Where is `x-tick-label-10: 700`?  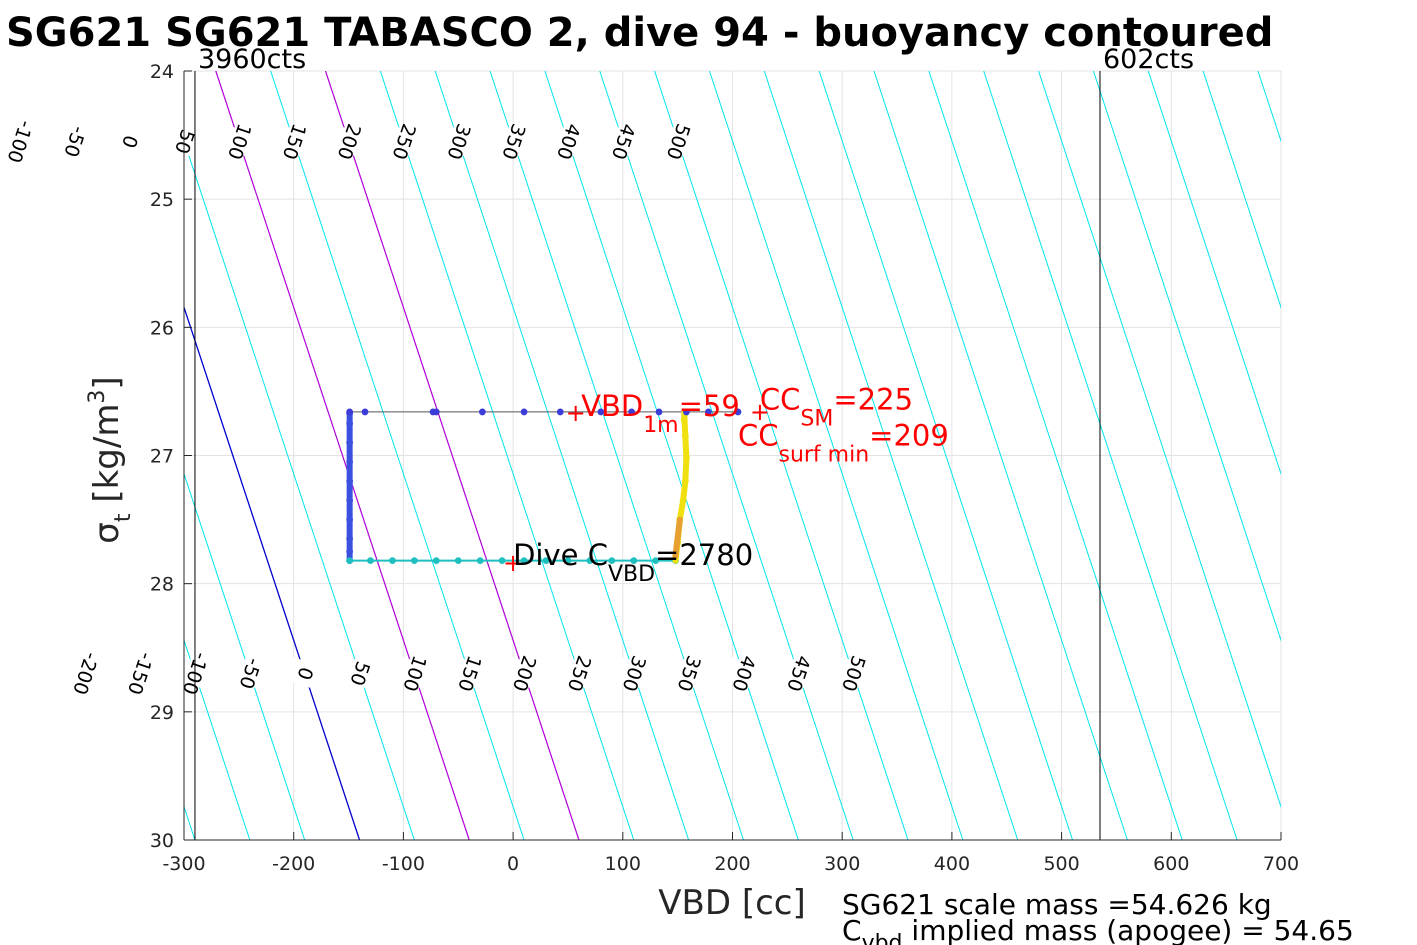
x-tick-label-10: 700 is located at coordinates (1281, 864).